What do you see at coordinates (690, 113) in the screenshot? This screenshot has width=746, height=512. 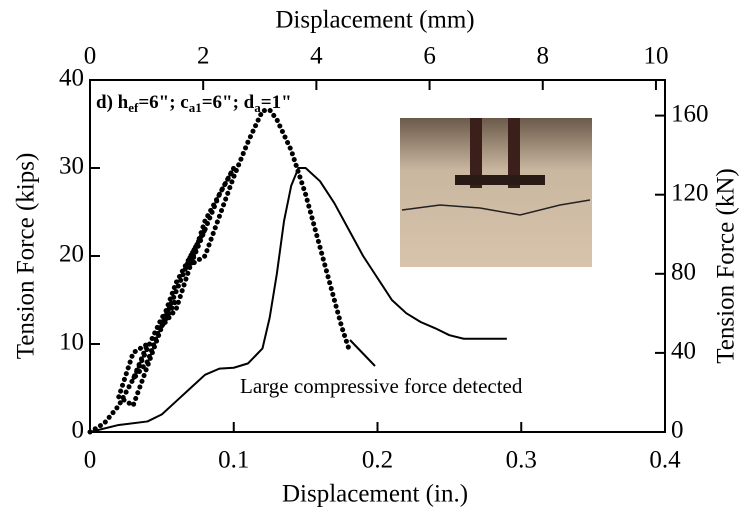 I see `y2-tick-label: 160` at bounding box center [690, 113].